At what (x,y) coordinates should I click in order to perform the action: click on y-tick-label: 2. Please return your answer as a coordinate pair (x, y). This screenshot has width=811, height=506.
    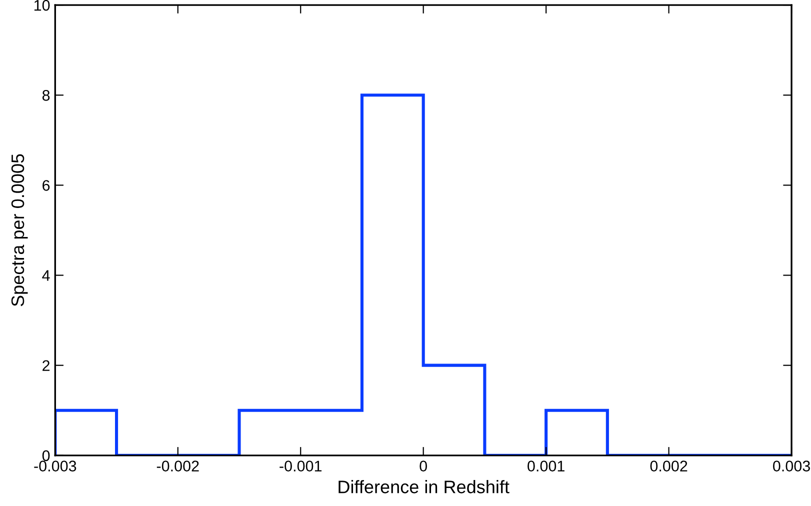
    Looking at the image, I should click on (46, 365).